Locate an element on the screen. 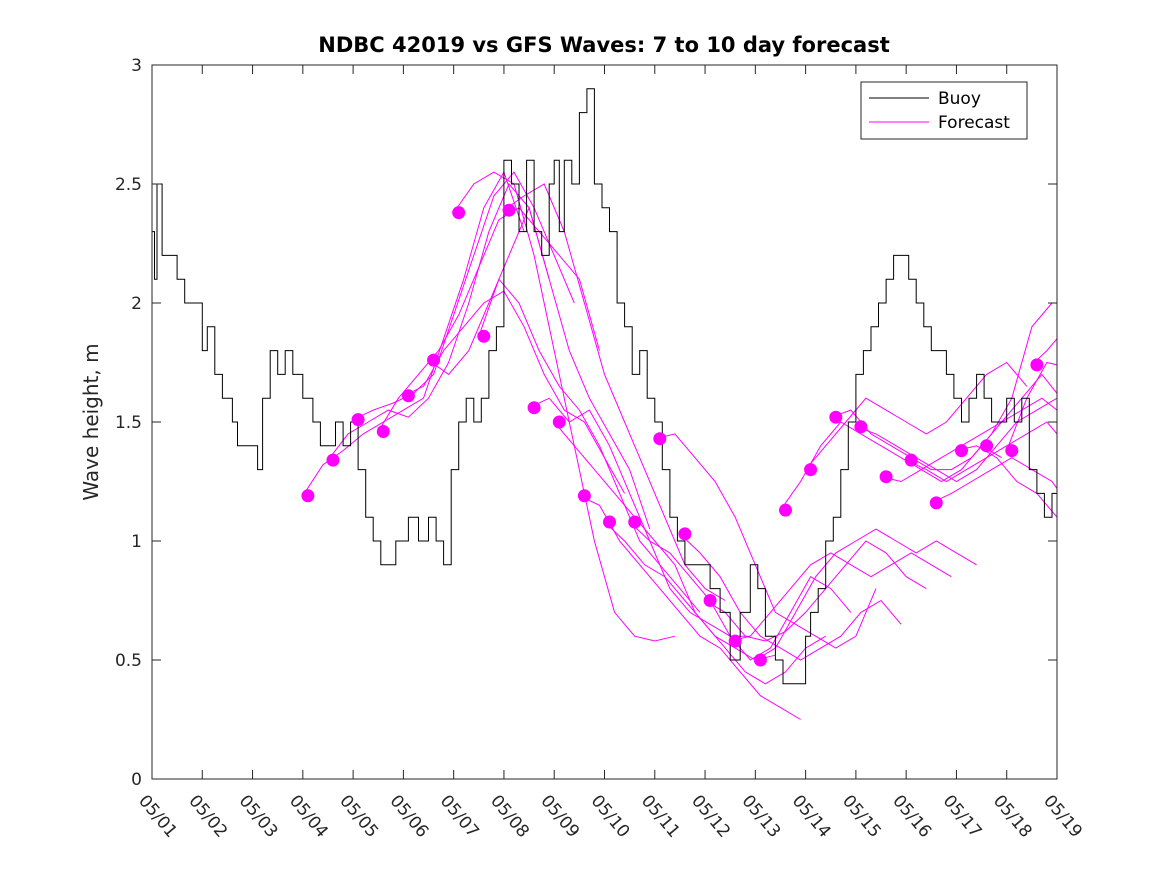 The width and height of the screenshot is (1167, 875). x-tick-label: 05/14 is located at coordinates (811, 816).